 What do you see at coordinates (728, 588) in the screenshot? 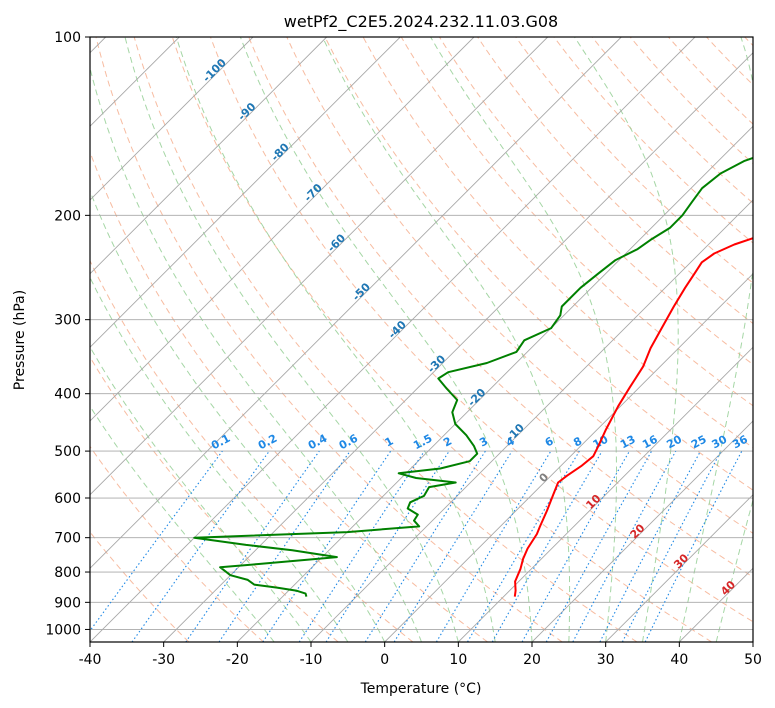
I see `isotherm-label: 40` at bounding box center [728, 588].